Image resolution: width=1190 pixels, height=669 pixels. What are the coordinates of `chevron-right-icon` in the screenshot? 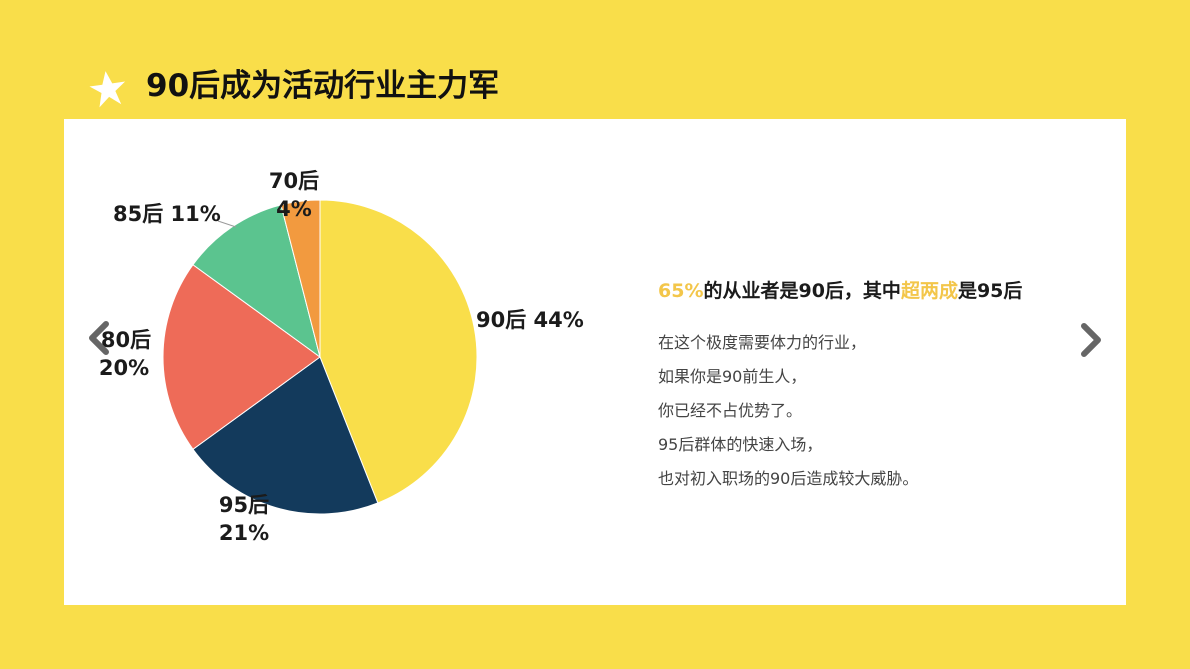 It's located at (1091, 340).